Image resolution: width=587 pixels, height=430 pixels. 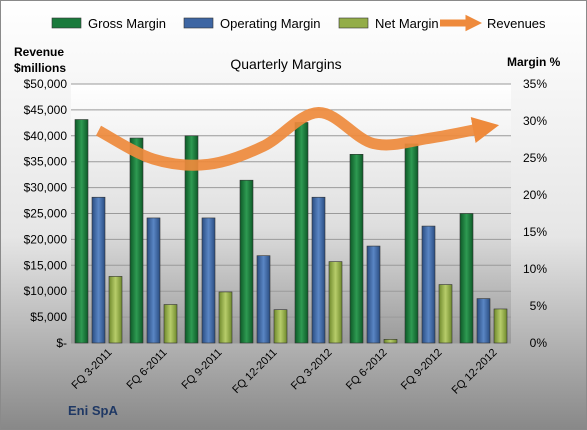 I want to click on legend-swatch-gross-margin, so click(x=66, y=23).